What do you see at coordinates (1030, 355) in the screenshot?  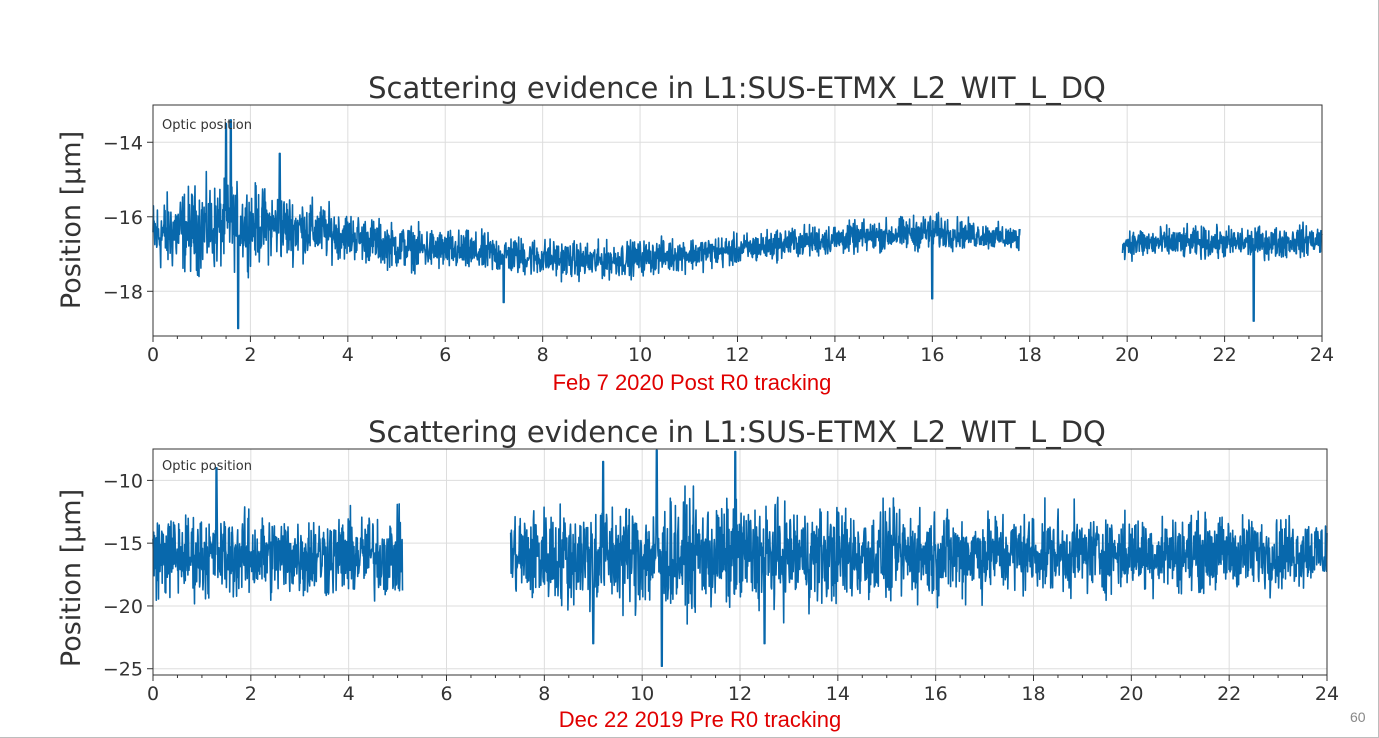 I see `chart-1-xtick-label: 18` at bounding box center [1030, 355].